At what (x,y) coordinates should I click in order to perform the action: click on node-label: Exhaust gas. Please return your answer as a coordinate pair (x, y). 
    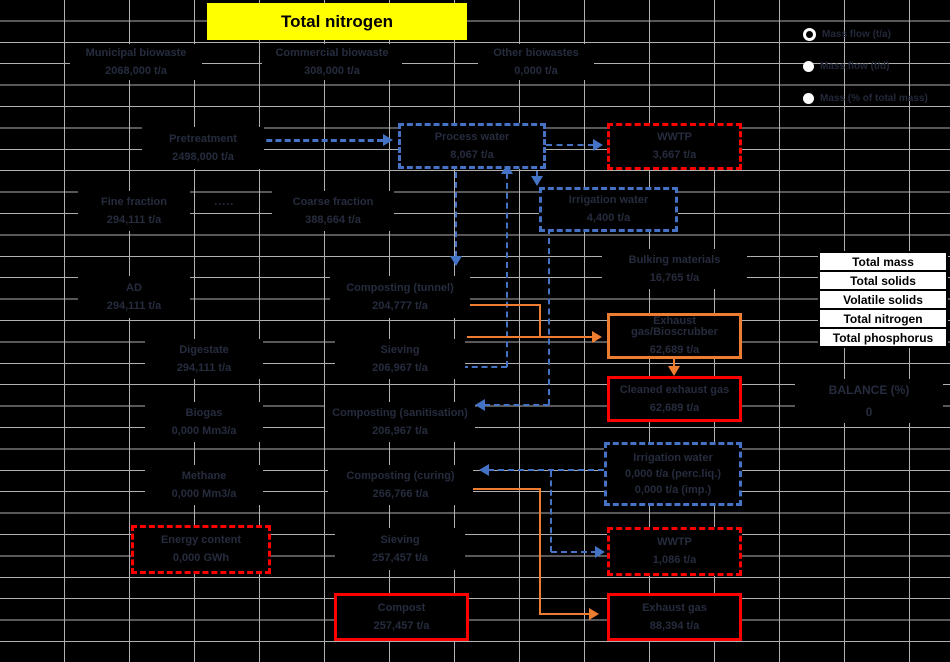
    Looking at the image, I should click on (674, 607).